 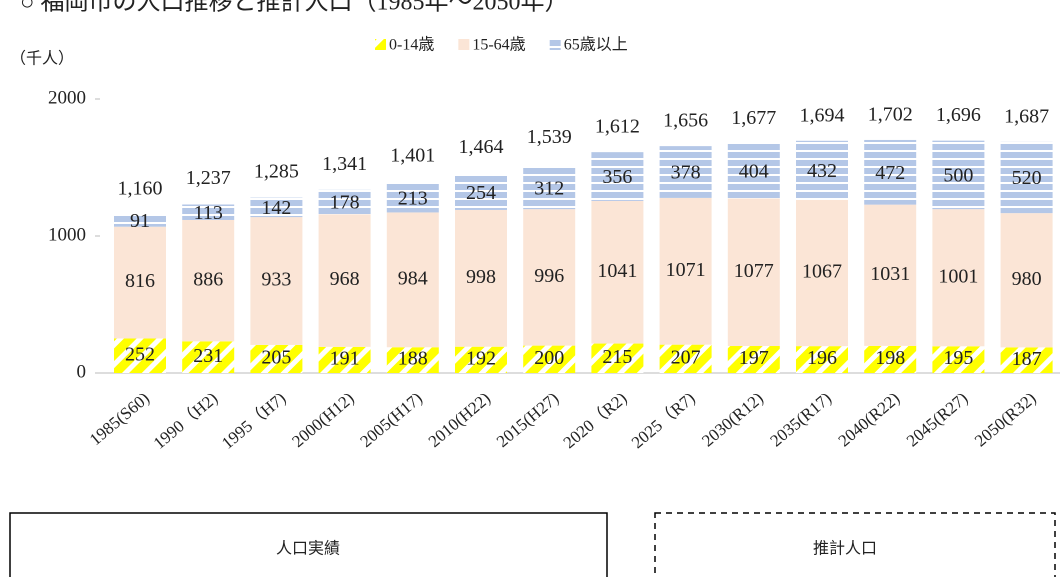 What do you see at coordinates (82, 371) in the screenshot?
I see `y-tick-label: 0` at bounding box center [82, 371].